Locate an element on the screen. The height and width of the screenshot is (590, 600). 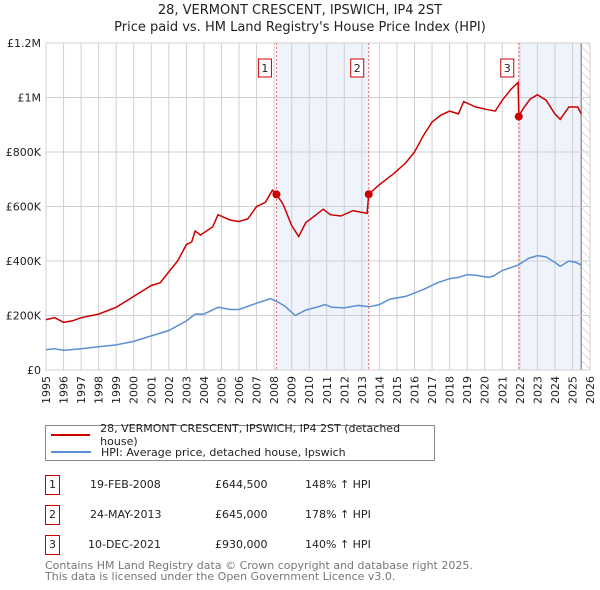
x-tick-label: 2008 is located at coordinates (274, 390).